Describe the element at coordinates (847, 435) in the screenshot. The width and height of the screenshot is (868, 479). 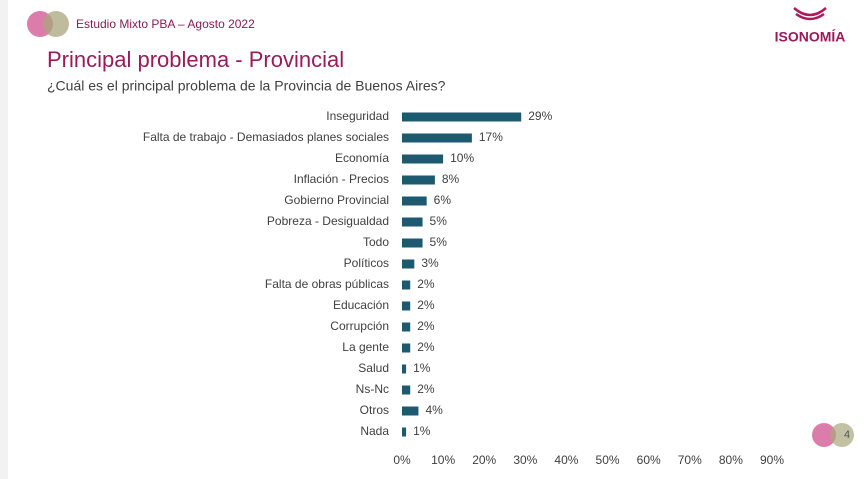
I see `page-number: 4` at that location.